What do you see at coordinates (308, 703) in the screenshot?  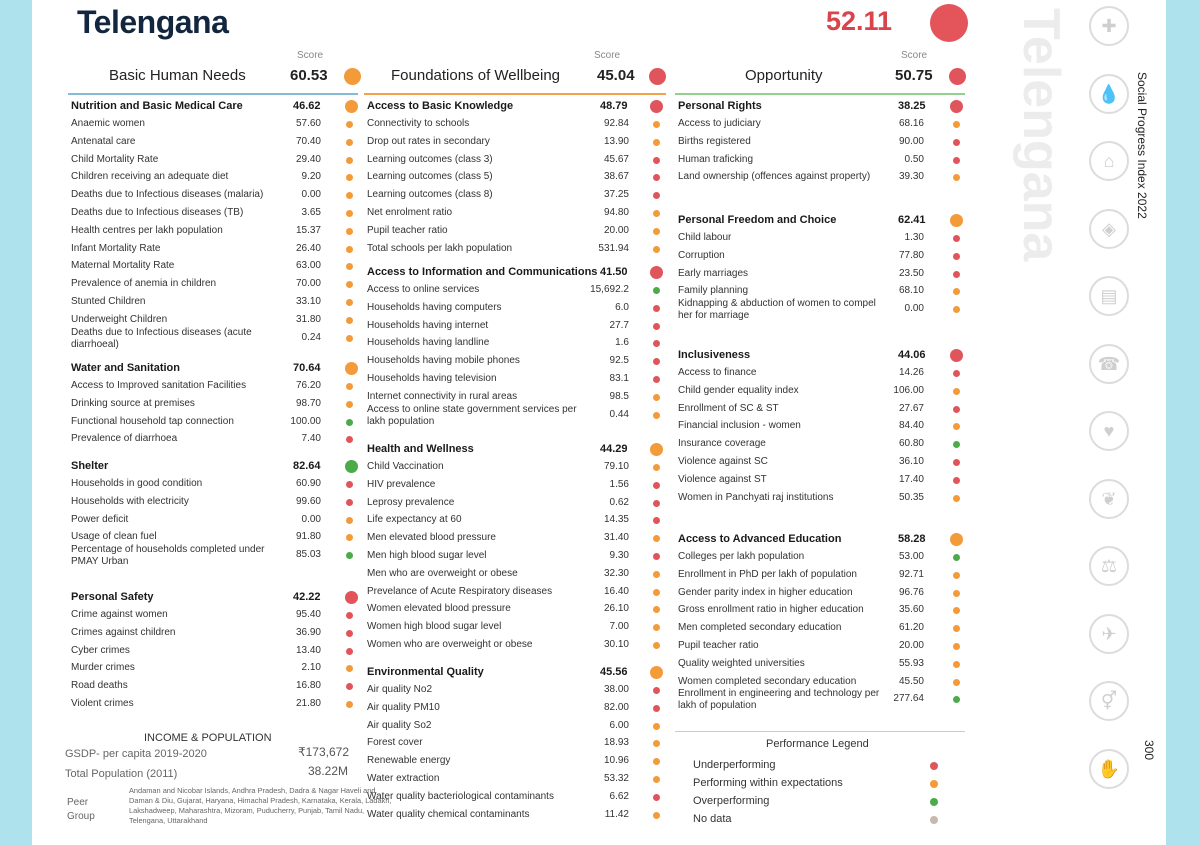 I see `indicator-value: 21.80` at bounding box center [308, 703].